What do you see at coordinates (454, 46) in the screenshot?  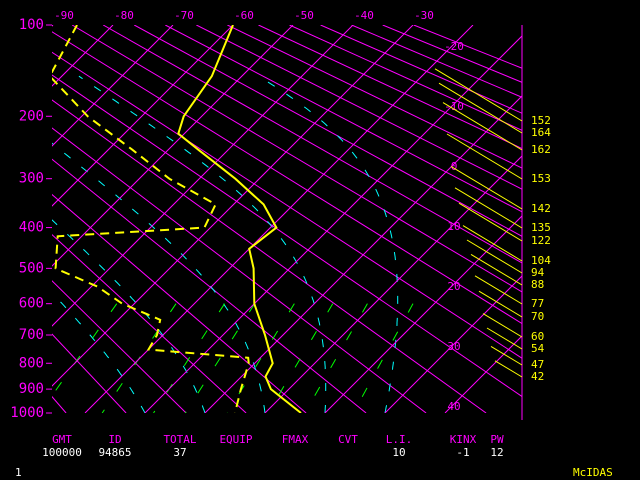 I see `isotherm-label: -20` at bounding box center [454, 46].